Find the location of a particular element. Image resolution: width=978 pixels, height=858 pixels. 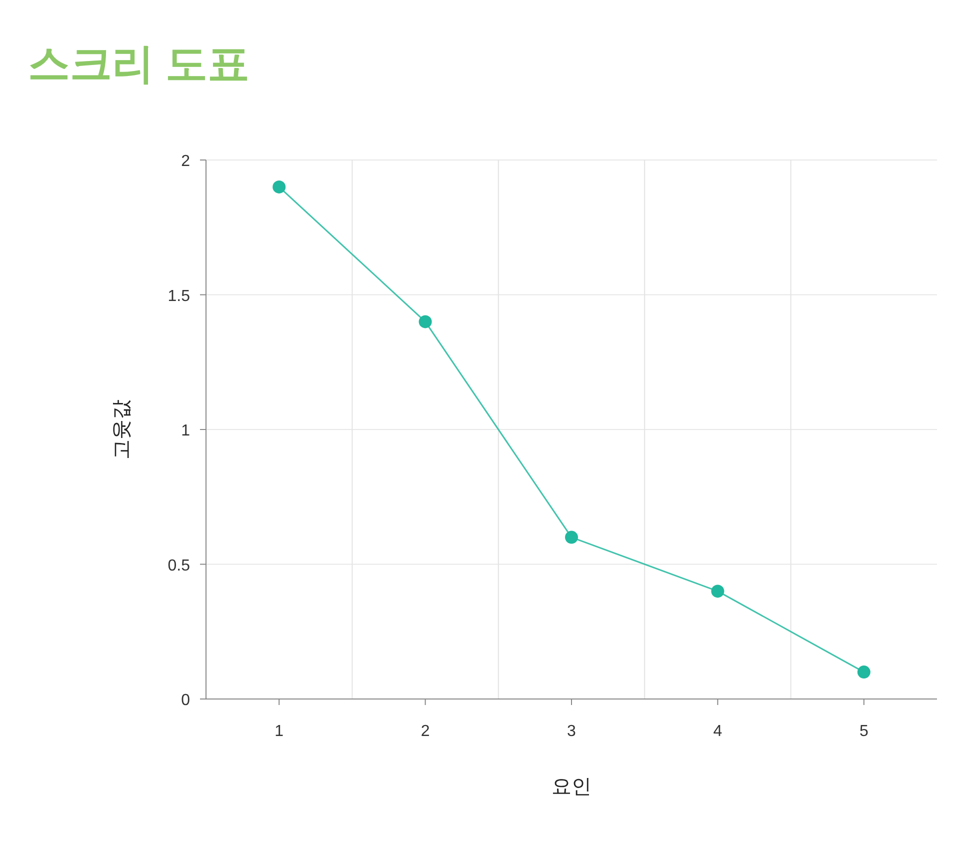

chart-title: 스크리 도표 is located at coordinates (139, 63).